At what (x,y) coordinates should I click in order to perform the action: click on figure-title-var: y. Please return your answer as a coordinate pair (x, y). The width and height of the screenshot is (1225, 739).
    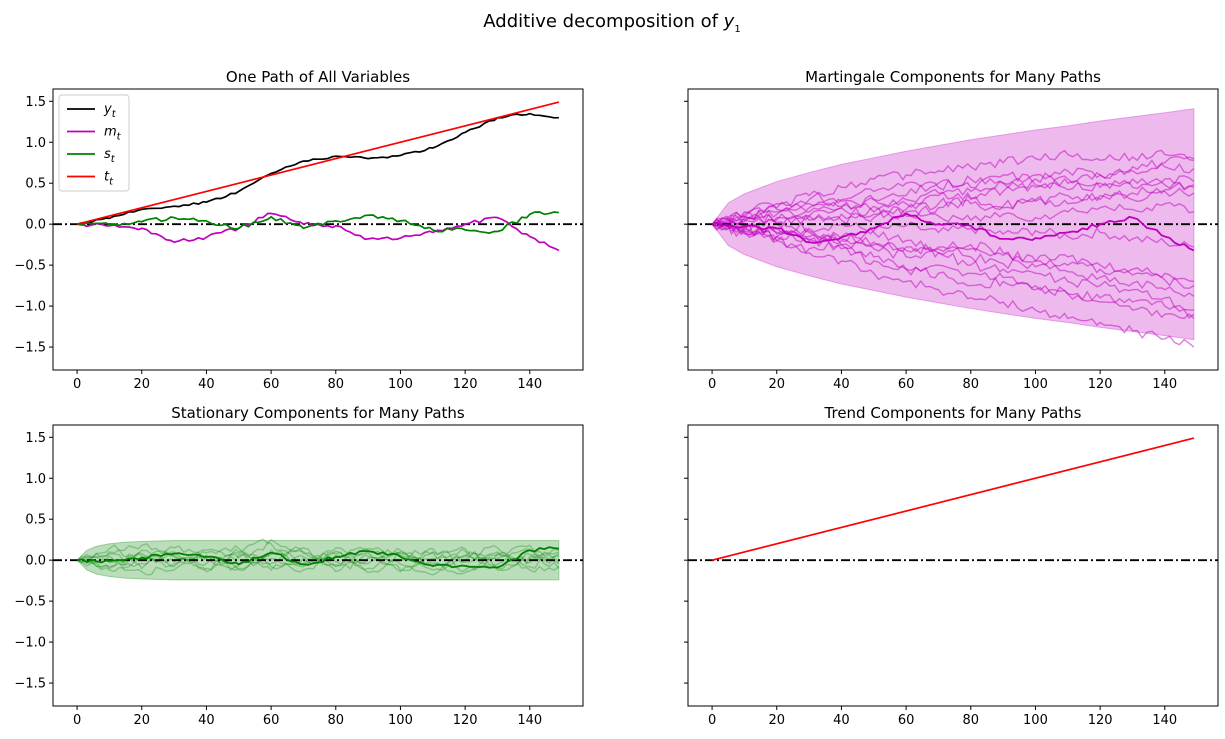
    Looking at the image, I should click on (729, 21).